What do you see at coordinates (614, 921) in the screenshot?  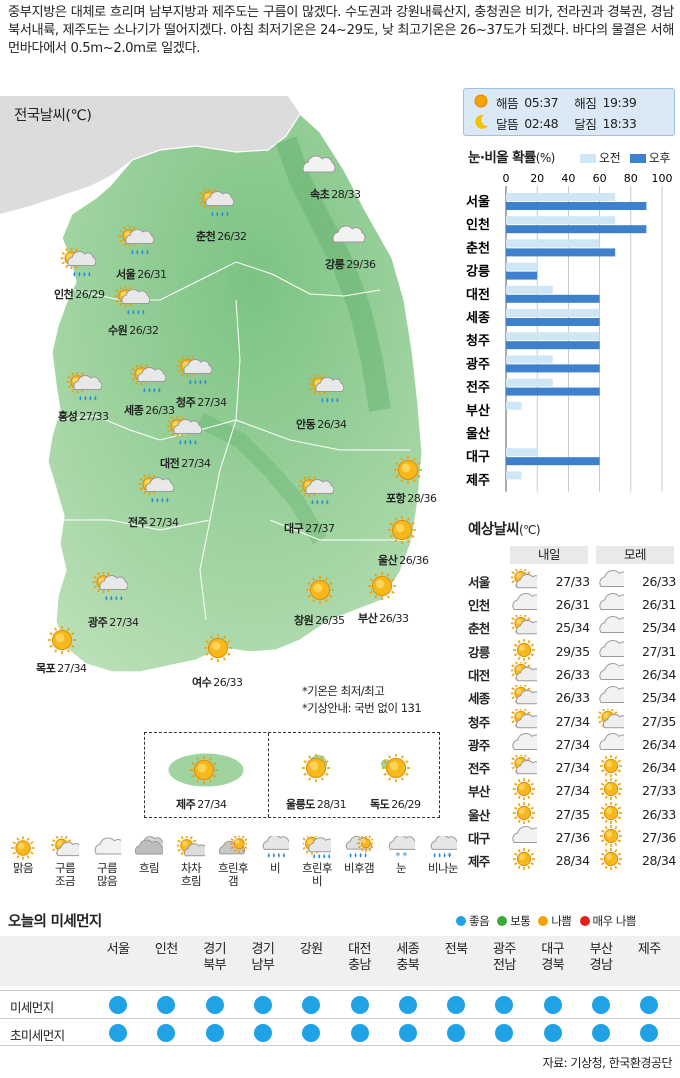 I see `dust-legend-label: 매우 나쁨` at bounding box center [614, 921].